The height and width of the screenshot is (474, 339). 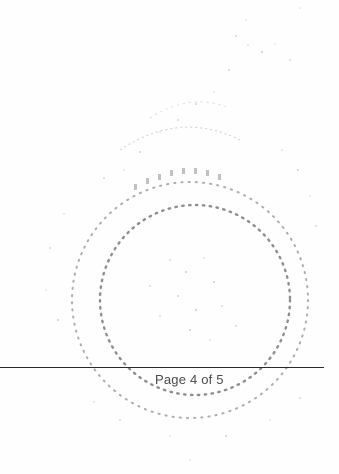 What do you see at coordinates (162, 367) in the screenshot?
I see `footer-divider` at bounding box center [162, 367].